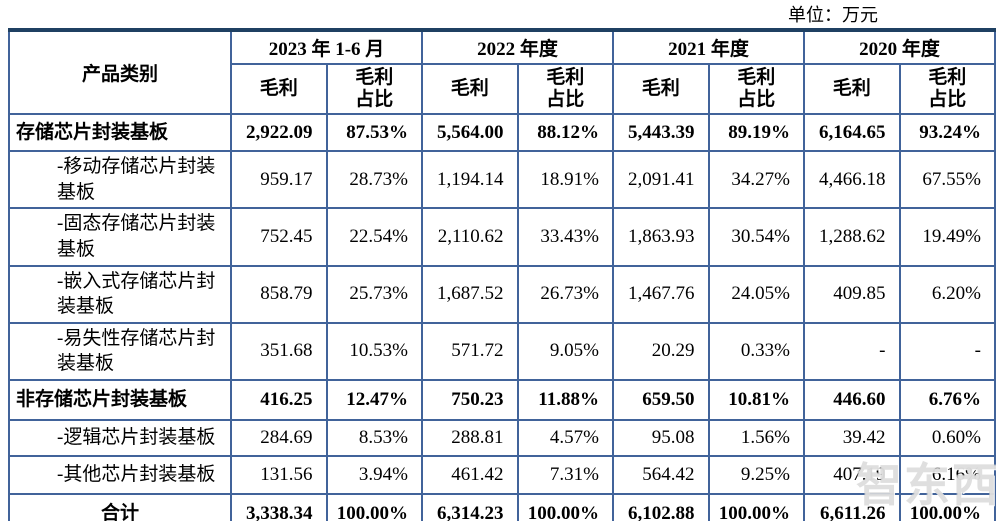 Image resolution: width=1000 pixels, height=521 pixels. Describe the element at coordinates (279, 507) in the screenshot. I see `table-cell: 3,338.34` at that location.